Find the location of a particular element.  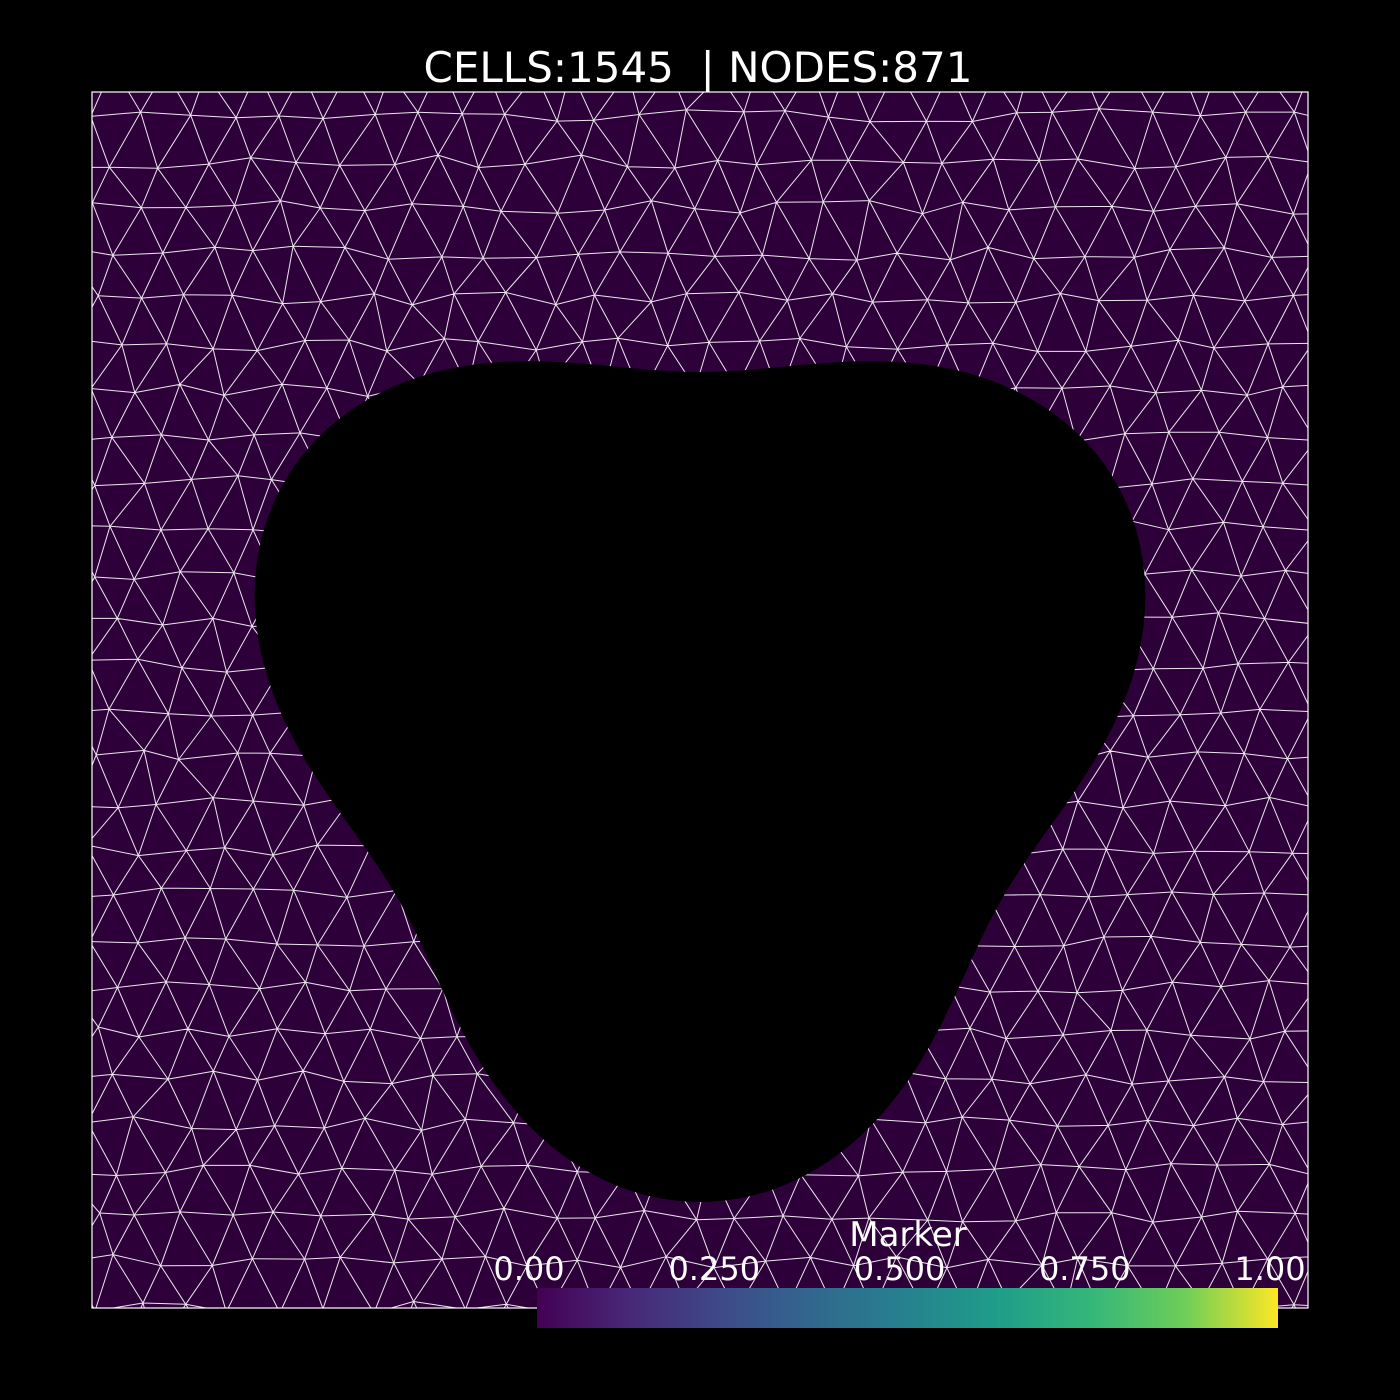

colorbar-tick-label: 0.00 is located at coordinates (528, 1269).